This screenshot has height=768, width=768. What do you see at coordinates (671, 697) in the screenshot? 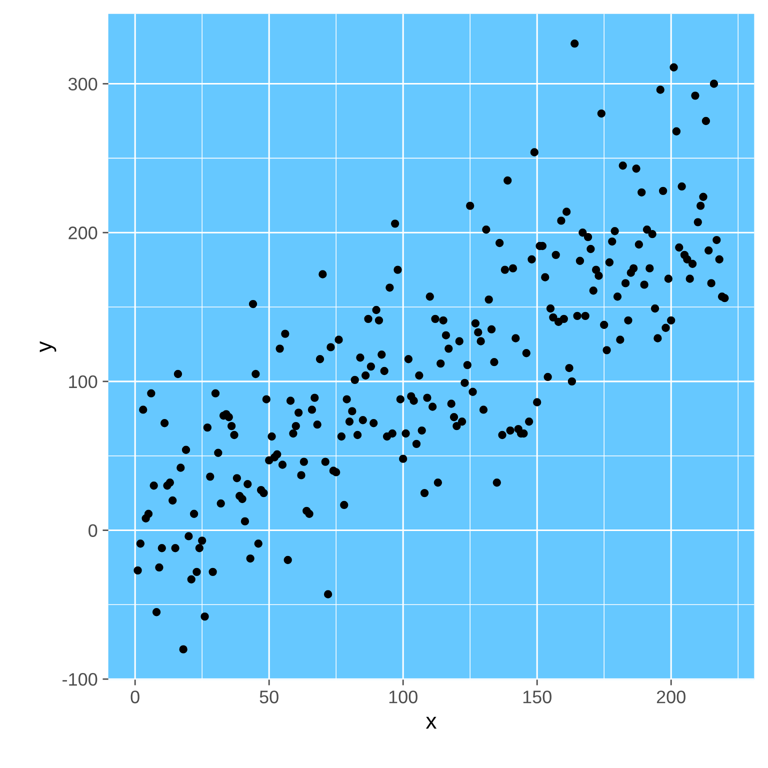
I see `x-tick-label: 200` at bounding box center [671, 697].